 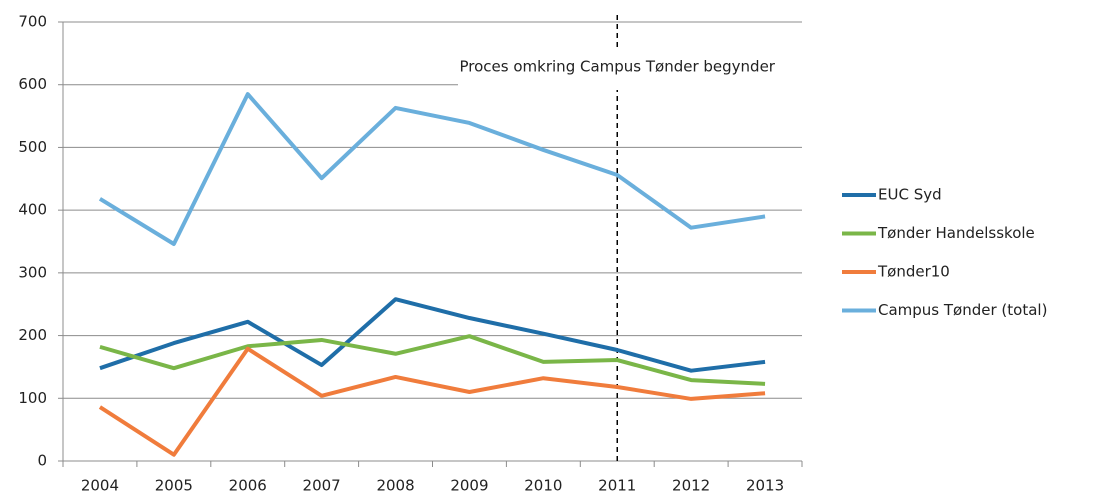 I want to click on annotation-box, so click(x=683, y=70).